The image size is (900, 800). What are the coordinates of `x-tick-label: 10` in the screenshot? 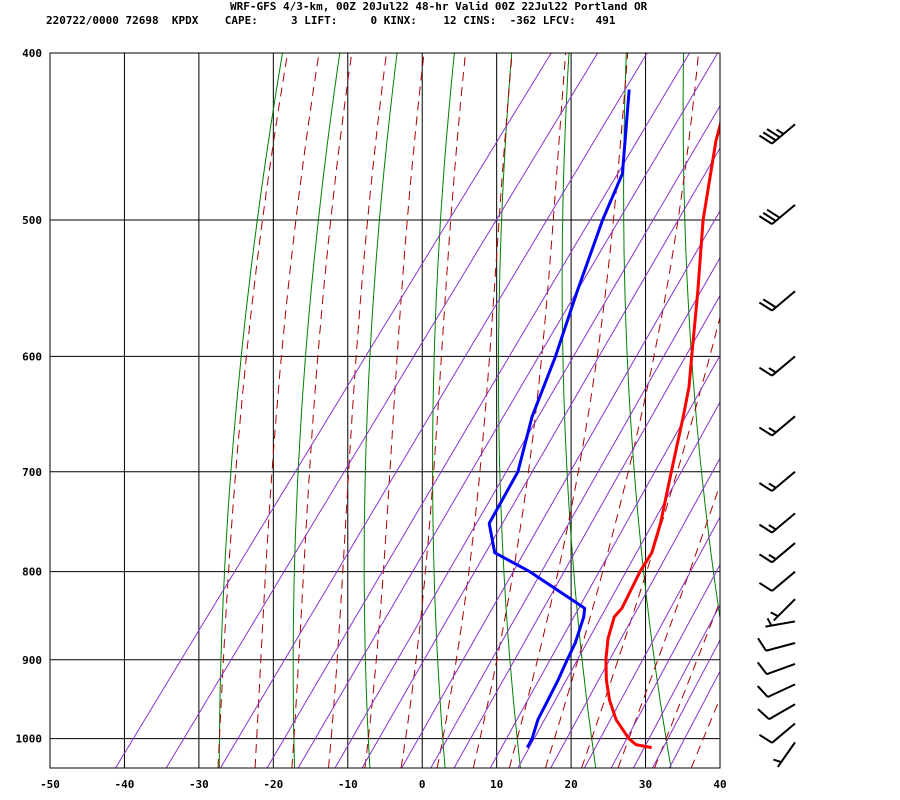 It's located at (496, 784).